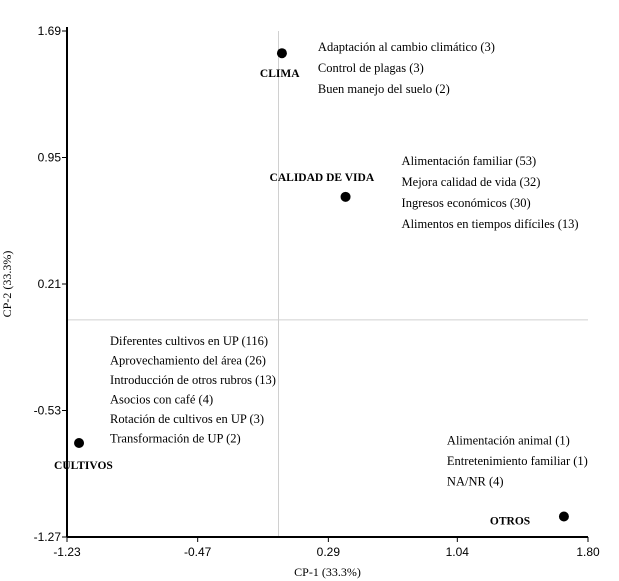 This screenshot has height=581, width=619. Describe the element at coordinates (406, 47) in the screenshot. I see `point-annotation: Adaptación al cambio climático (3)` at that location.